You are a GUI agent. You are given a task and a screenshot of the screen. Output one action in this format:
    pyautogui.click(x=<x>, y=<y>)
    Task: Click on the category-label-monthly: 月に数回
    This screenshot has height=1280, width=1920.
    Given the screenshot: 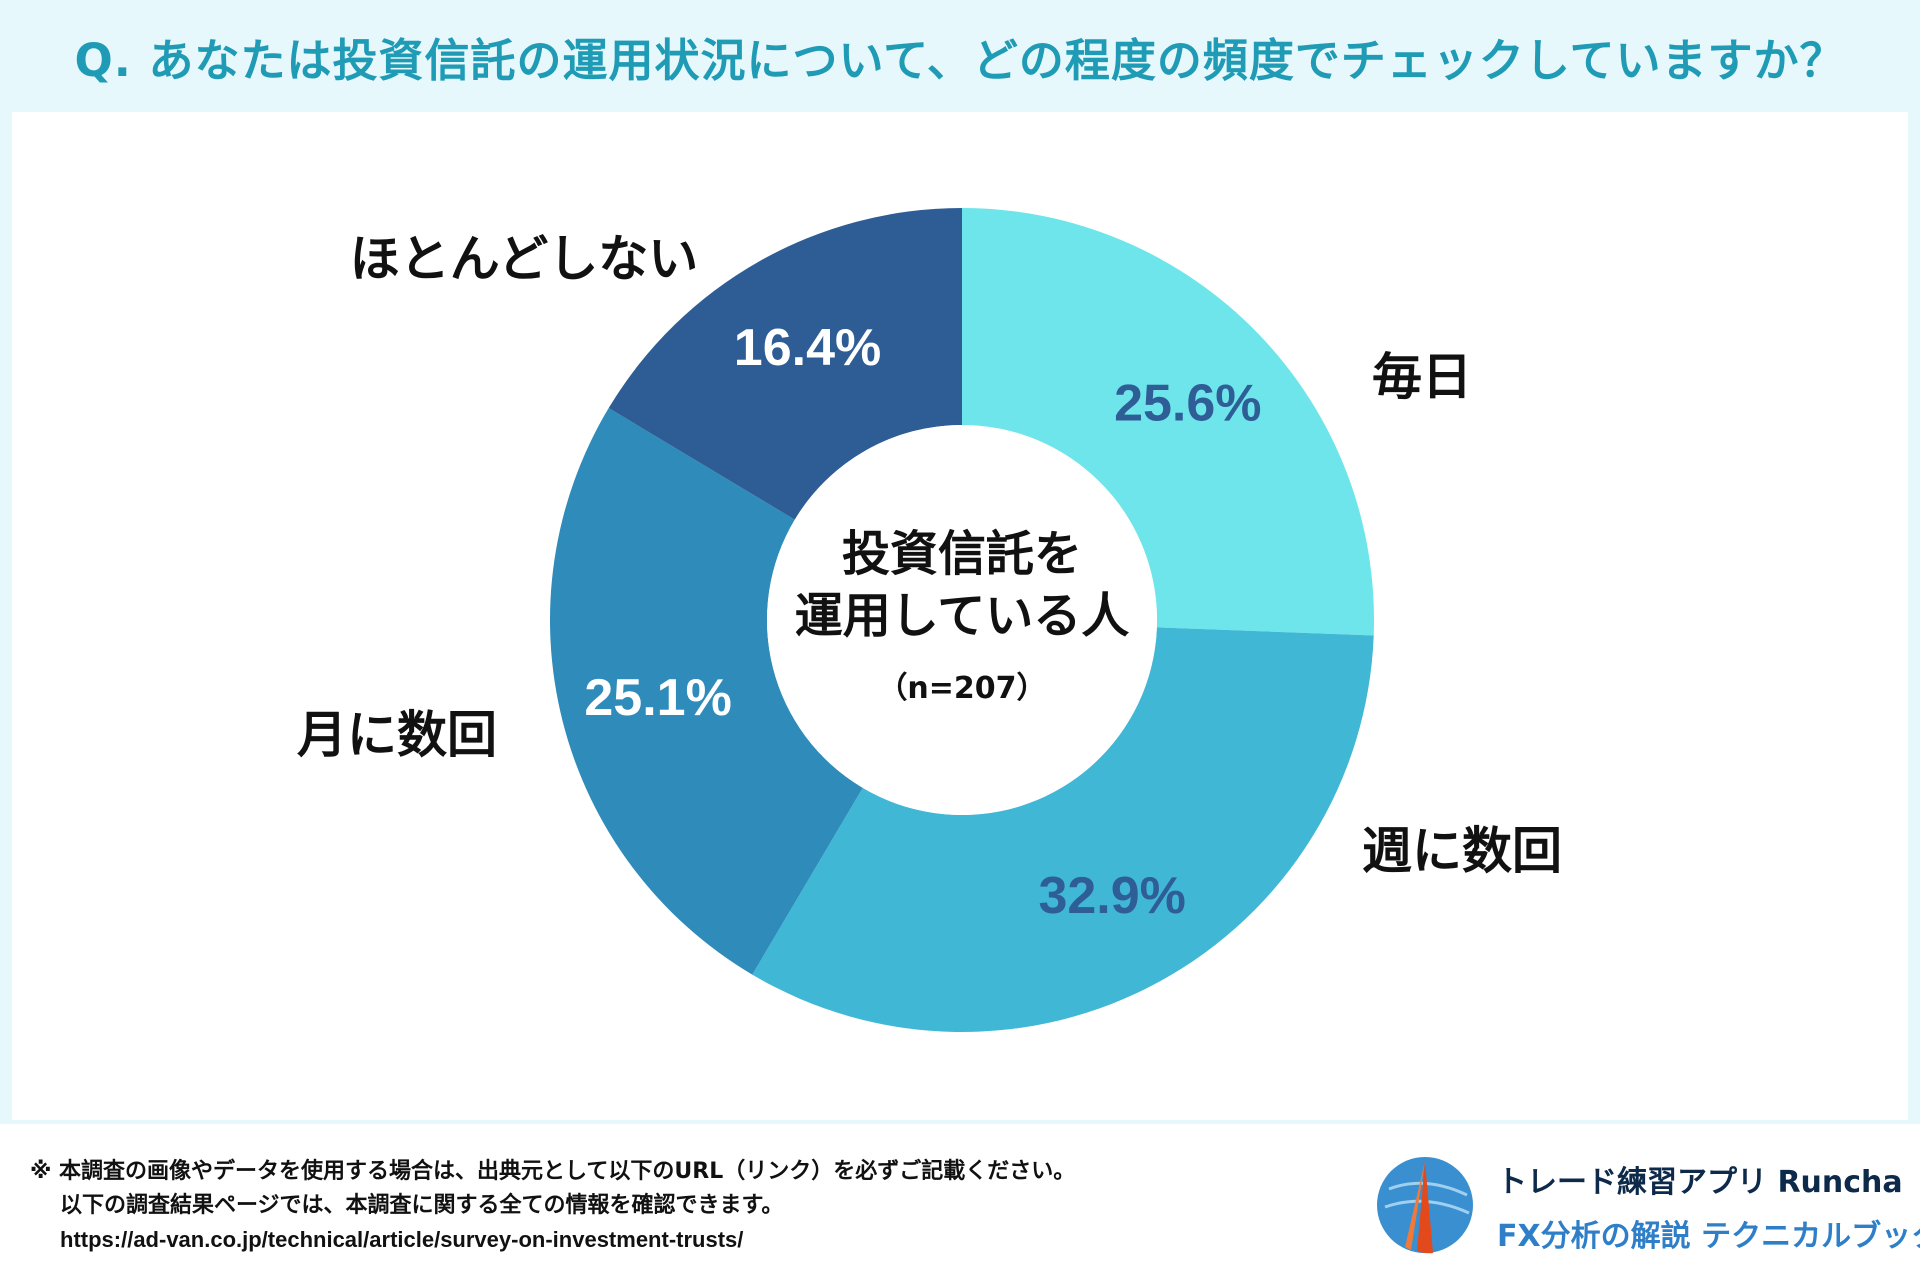 What is the action you would take?
    pyautogui.click(x=397, y=735)
    